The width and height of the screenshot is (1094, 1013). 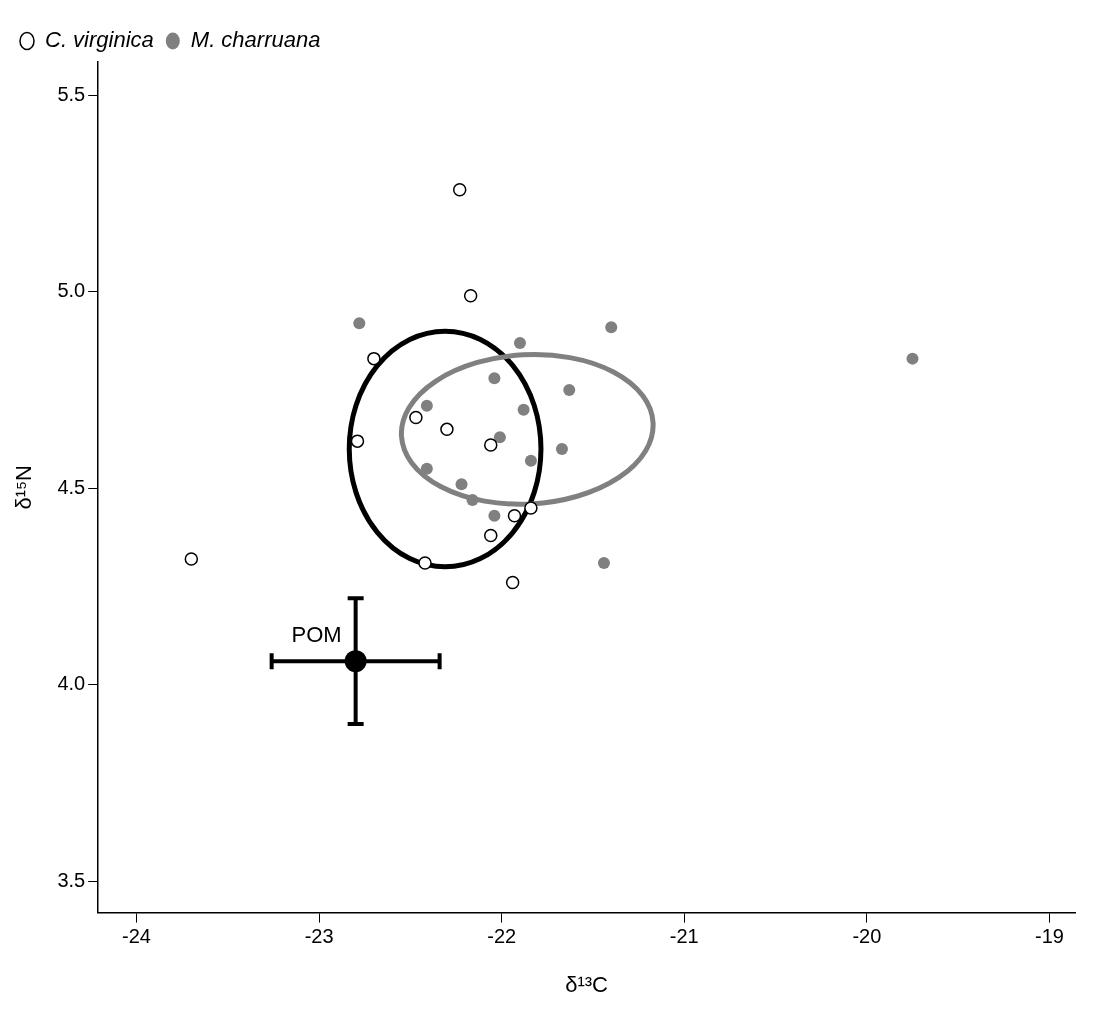 What do you see at coordinates (136, 936) in the screenshot?
I see `x-tick-label: -24` at bounding box center [136, 936].